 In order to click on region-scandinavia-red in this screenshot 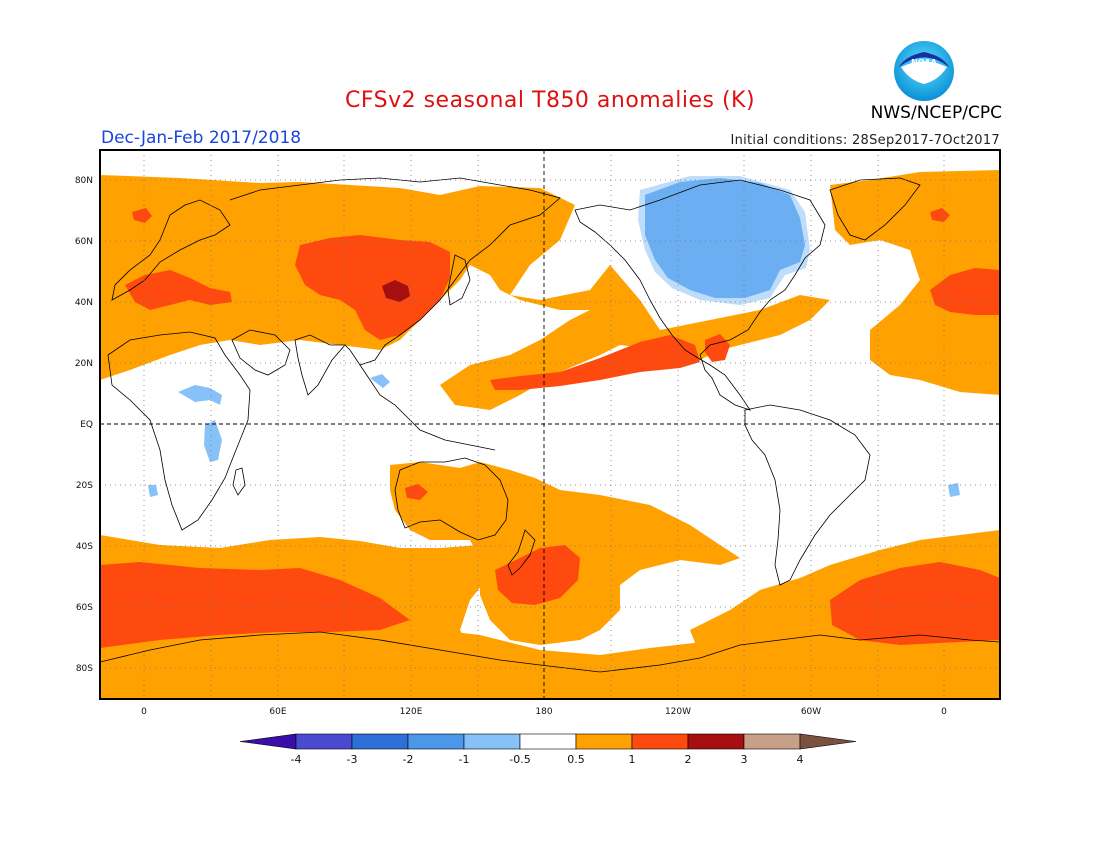, I will do `click(142, 215)`.